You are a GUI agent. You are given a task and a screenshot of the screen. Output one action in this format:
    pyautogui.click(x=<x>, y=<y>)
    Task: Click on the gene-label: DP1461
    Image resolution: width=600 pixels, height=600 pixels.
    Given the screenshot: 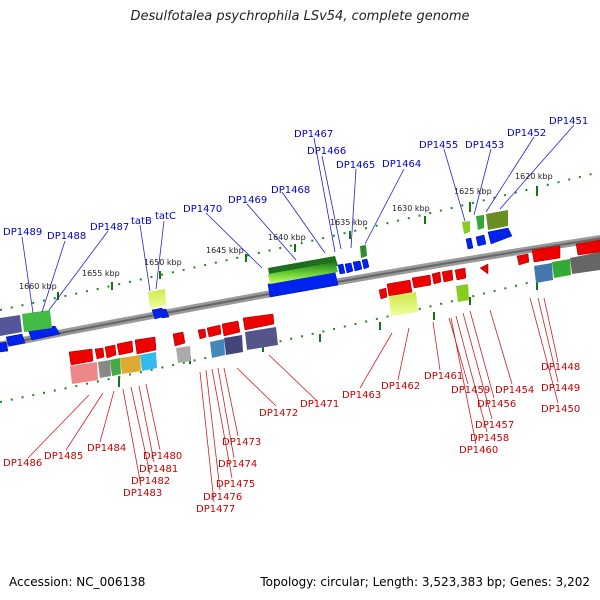 What is the action you would take?
    pyautogui.click(x=443, y=376)
    